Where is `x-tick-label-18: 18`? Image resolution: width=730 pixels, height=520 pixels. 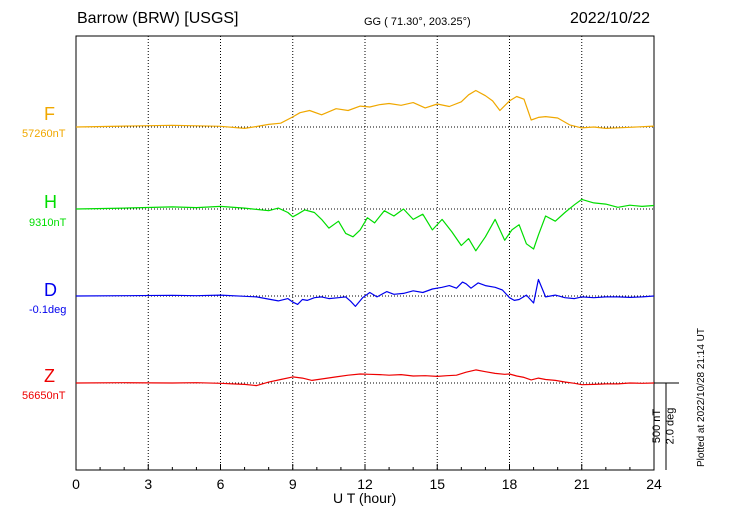 x-tick-label-18: 18 is located at coordinates (510, 484).